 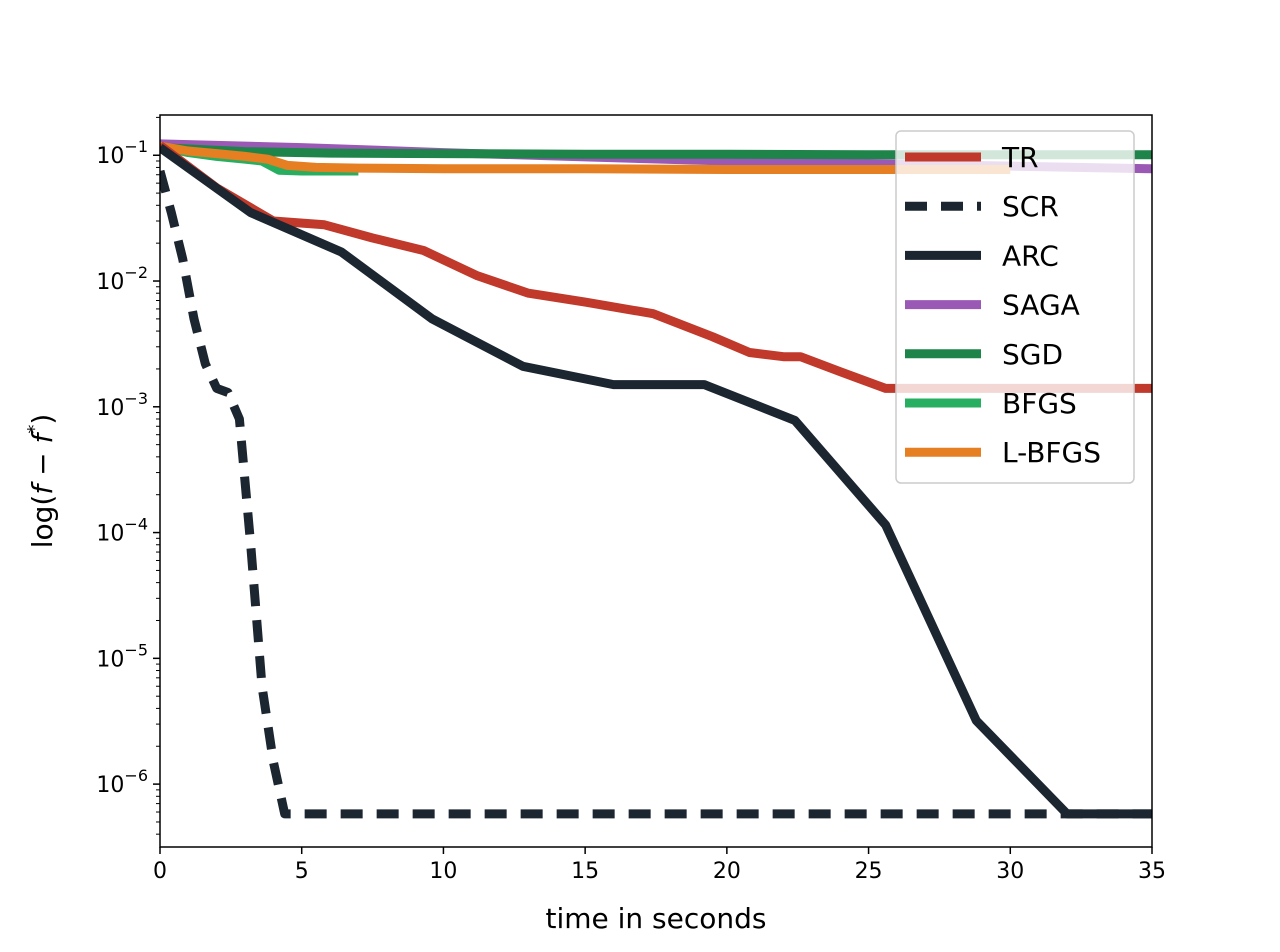 I want to click on legend: TR SCR ARC SAGA SGD BFGS L-BFGS, so click(x=1015, y=307).